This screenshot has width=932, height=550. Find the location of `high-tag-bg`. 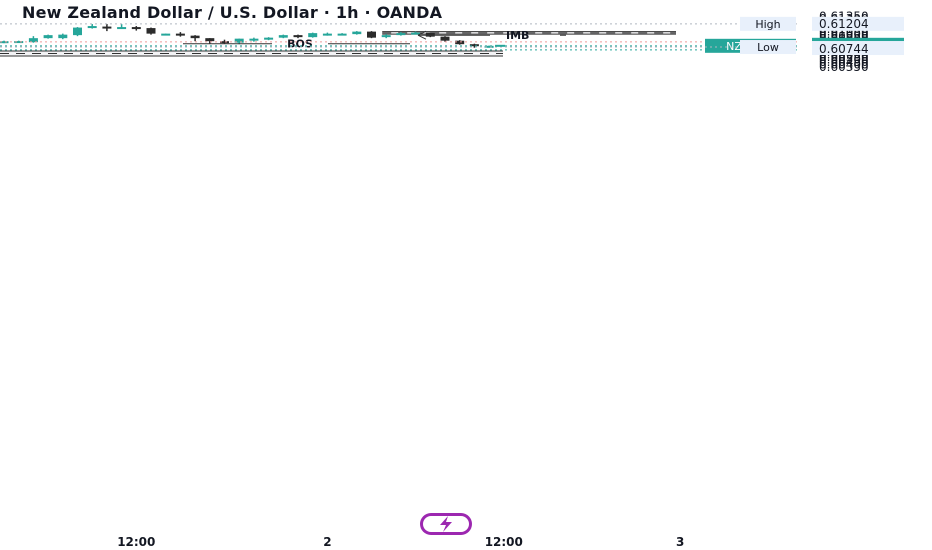

high-tag-bg is located at coordinates (768, 23).